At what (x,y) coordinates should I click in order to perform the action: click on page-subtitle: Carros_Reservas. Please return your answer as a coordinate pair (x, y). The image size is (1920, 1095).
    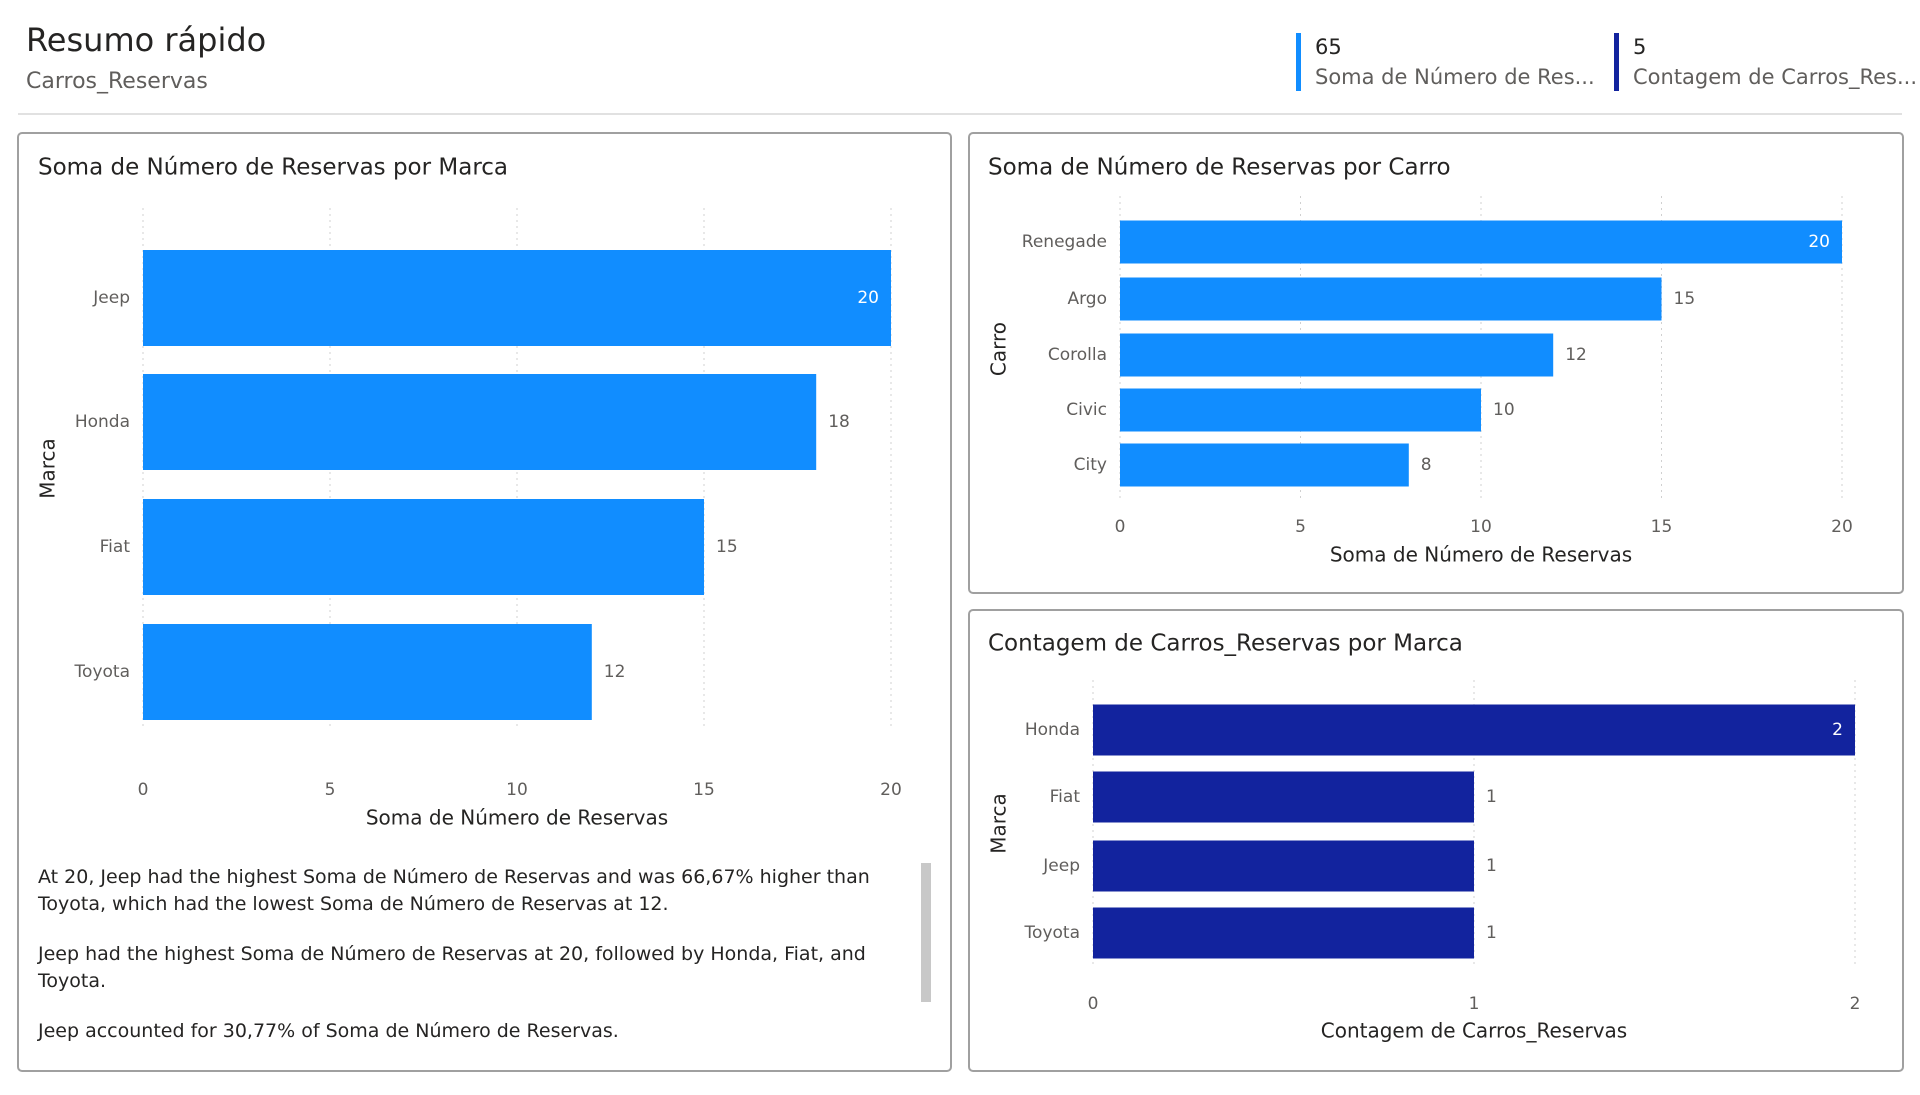
    Looking at the image, I should click on (117, 81).